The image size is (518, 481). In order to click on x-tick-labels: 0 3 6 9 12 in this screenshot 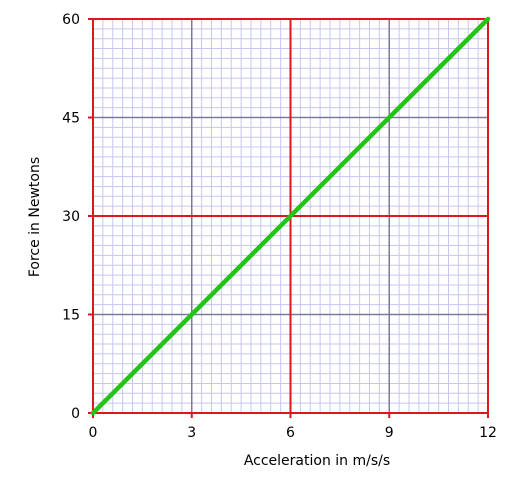, I will do `click(293, 433)`.